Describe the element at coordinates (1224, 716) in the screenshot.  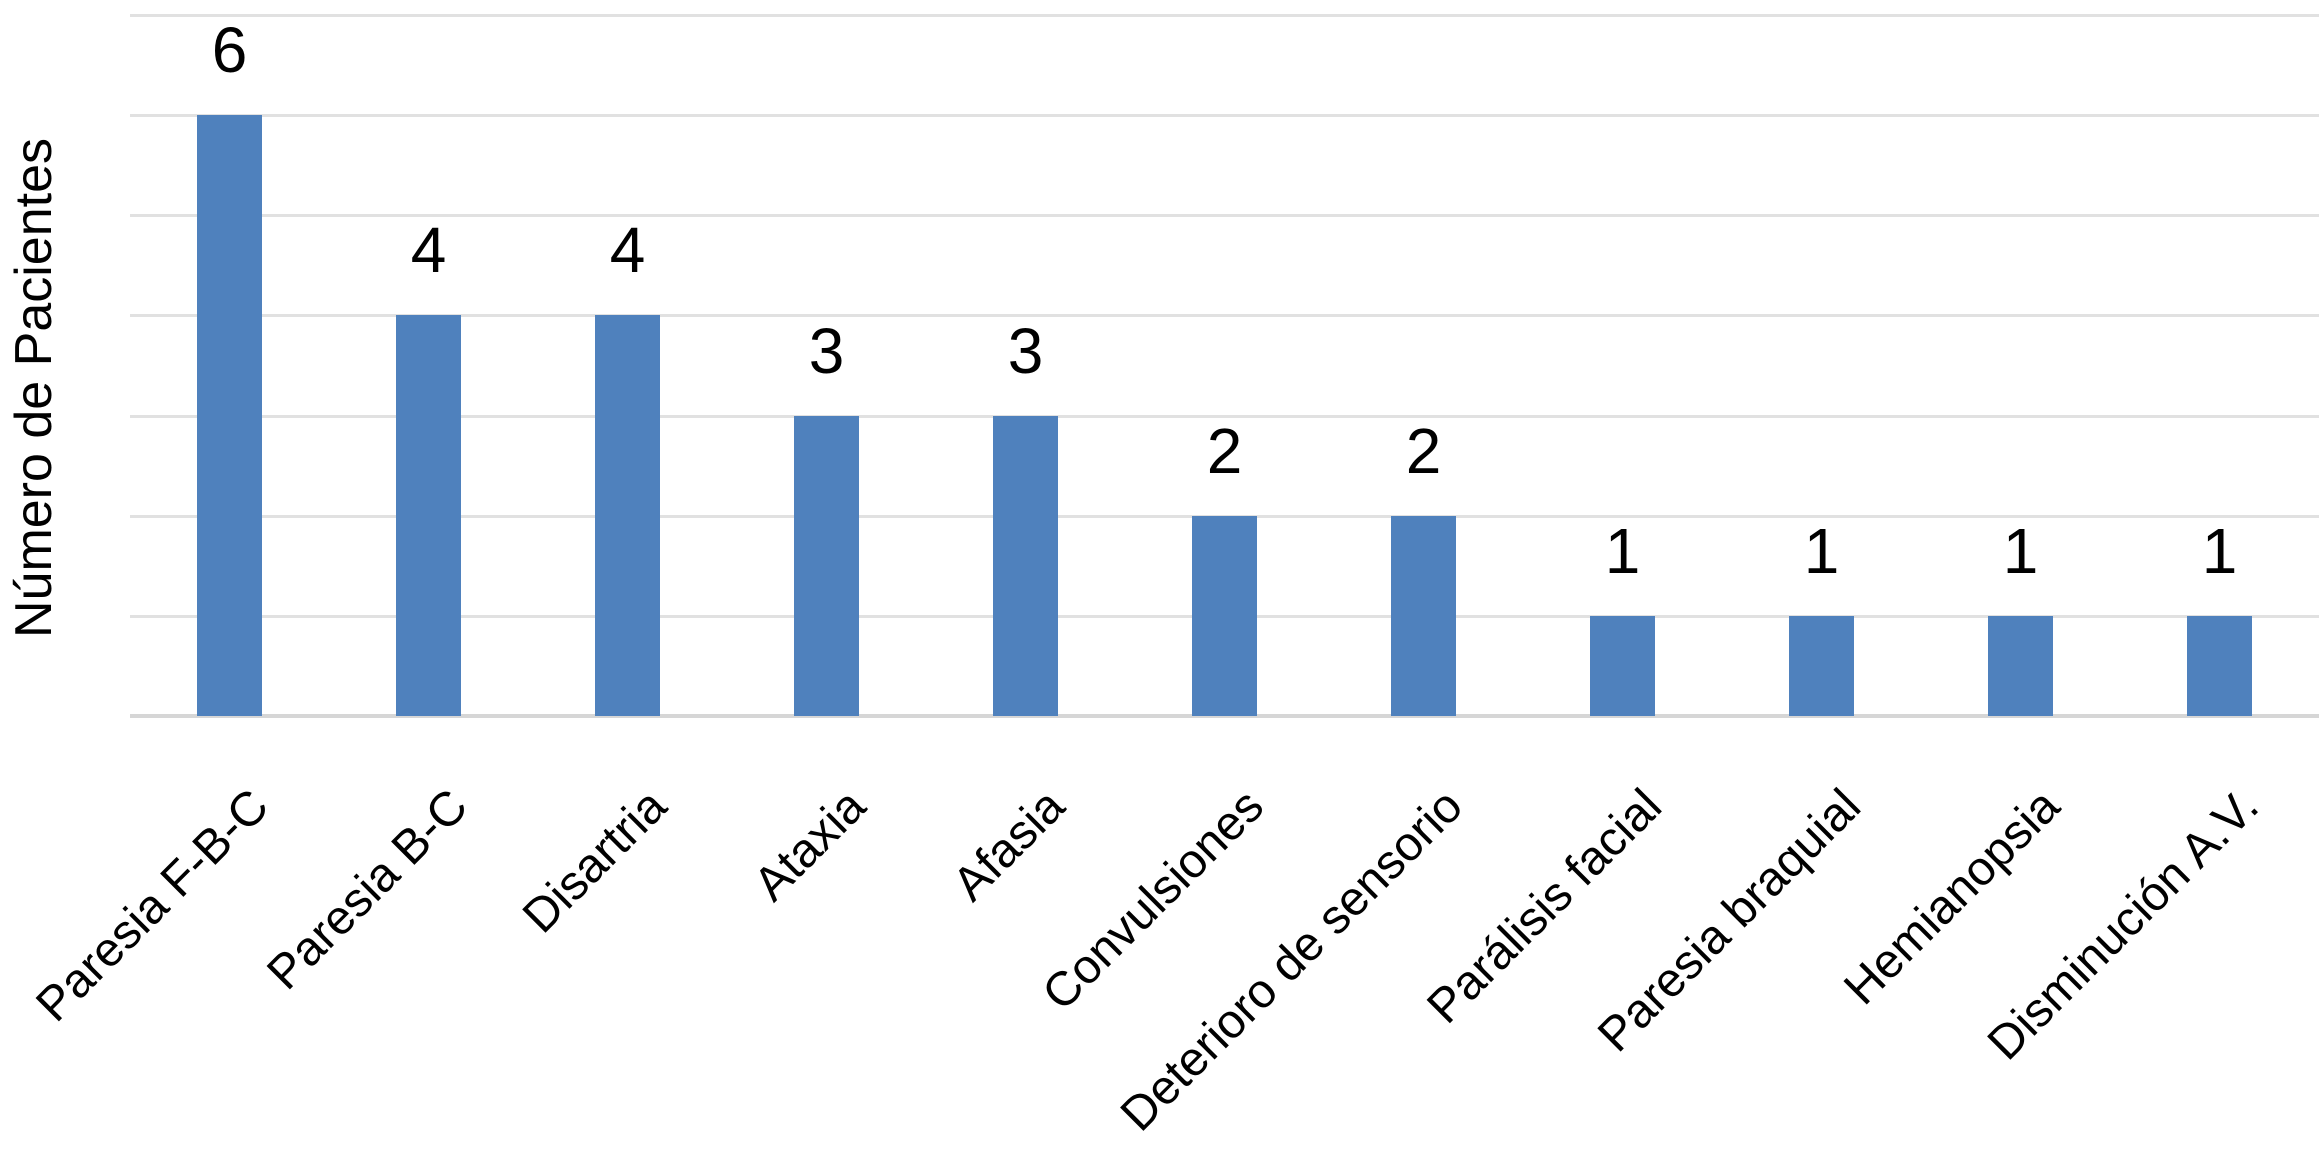
I see `x-axis-line` at that location.